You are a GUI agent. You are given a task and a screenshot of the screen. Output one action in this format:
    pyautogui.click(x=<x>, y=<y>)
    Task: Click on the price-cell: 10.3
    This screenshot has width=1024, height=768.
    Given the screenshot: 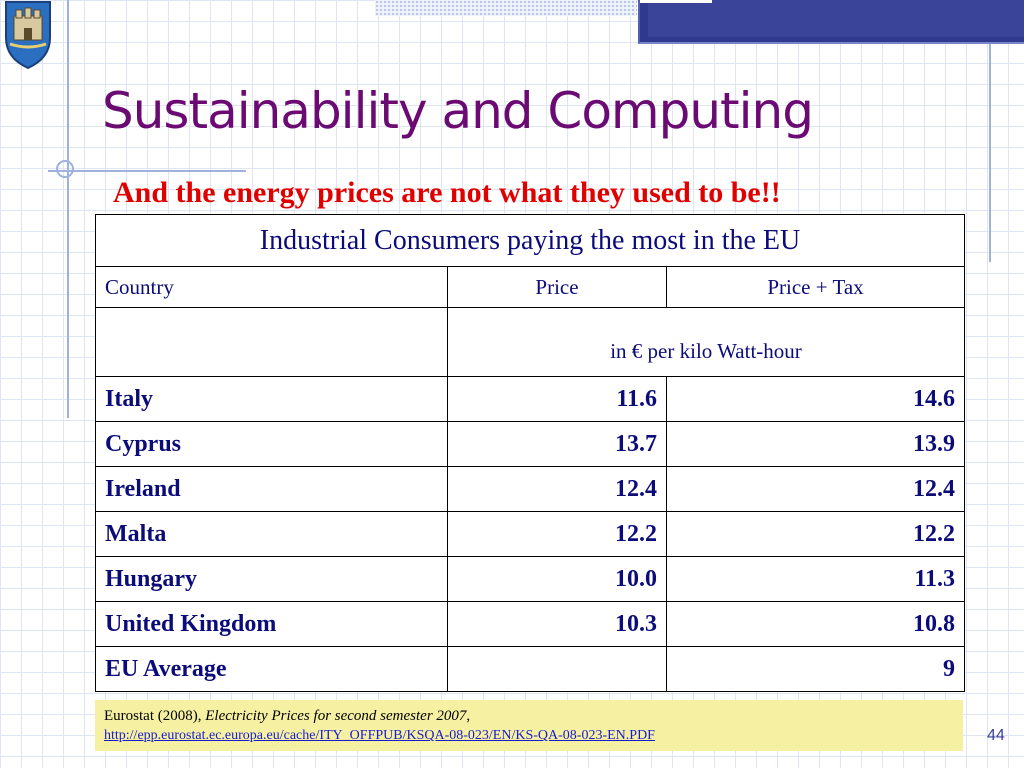 What is the action you would take?
    pyautogui.click(x=557, y=624)
    